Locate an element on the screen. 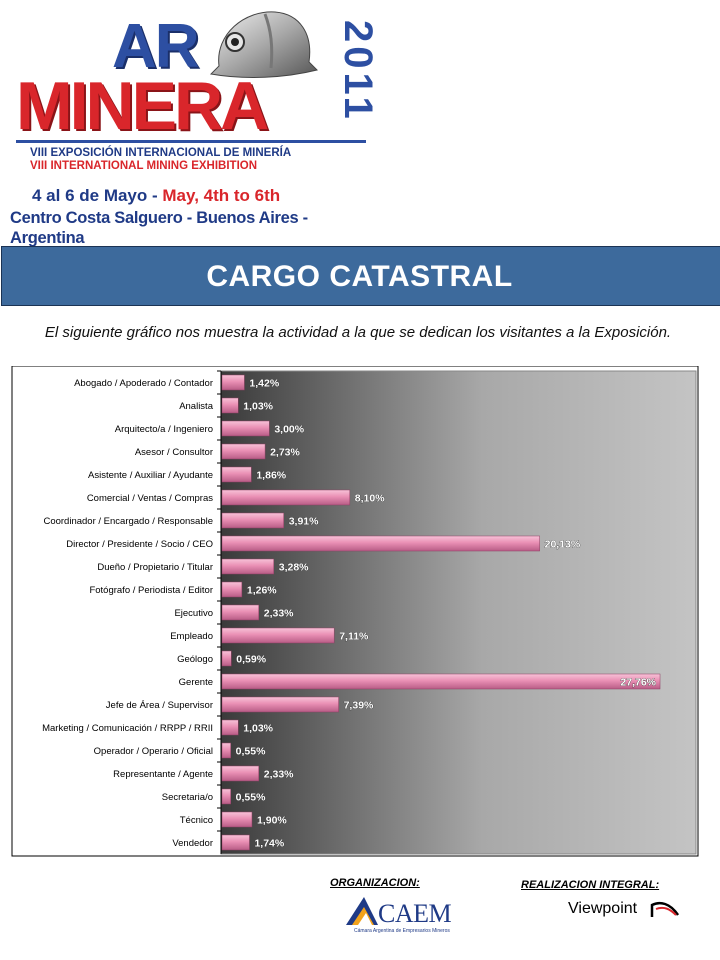 This screenshot has width=720, height=960. realizacion-label: REALIZACION INTEGRAL: is located at coordinates (590, 885).